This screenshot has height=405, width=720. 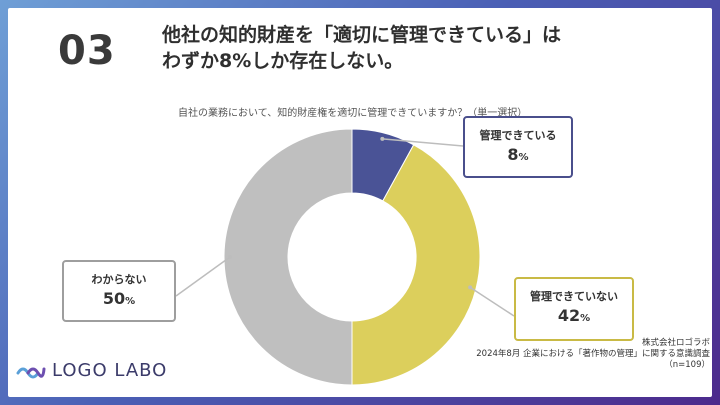 I want to click on callout-unknown-value: 50%, so click(x=119, y=298).